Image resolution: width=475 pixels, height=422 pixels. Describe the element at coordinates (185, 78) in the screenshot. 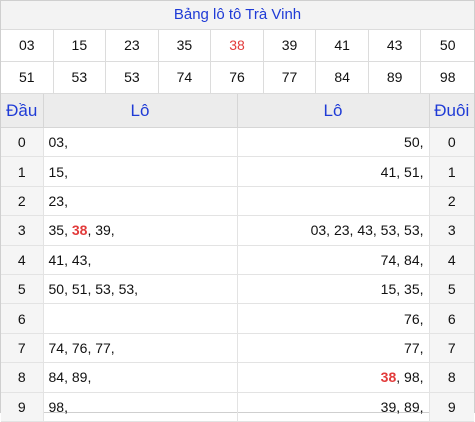

I see `loto-number: 74` at that location.